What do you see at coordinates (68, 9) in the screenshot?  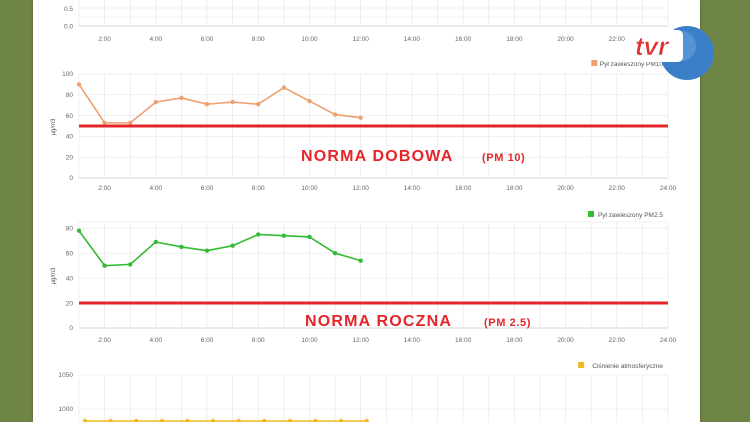 I see `y-tick-label: 0.5` at bounding box center [68, 9].